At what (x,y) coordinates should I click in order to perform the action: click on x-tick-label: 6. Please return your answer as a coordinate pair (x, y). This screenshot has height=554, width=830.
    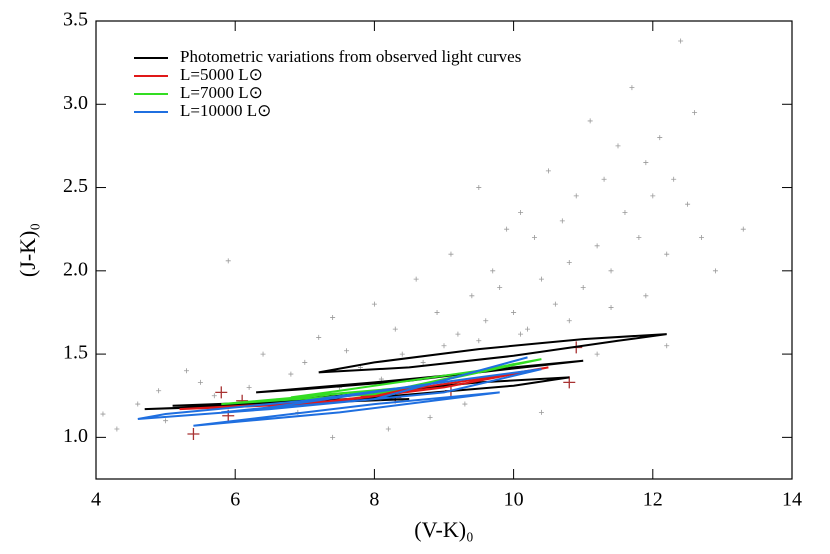
    Looking at the image, I should click on (235, 500).